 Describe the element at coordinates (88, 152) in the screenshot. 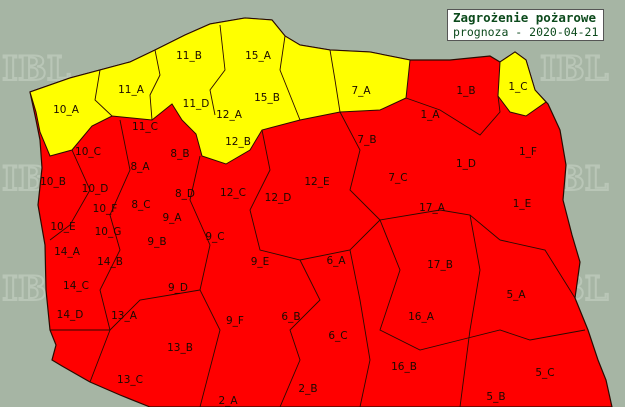

I see `region-label-10-c: 10_C` at that location.